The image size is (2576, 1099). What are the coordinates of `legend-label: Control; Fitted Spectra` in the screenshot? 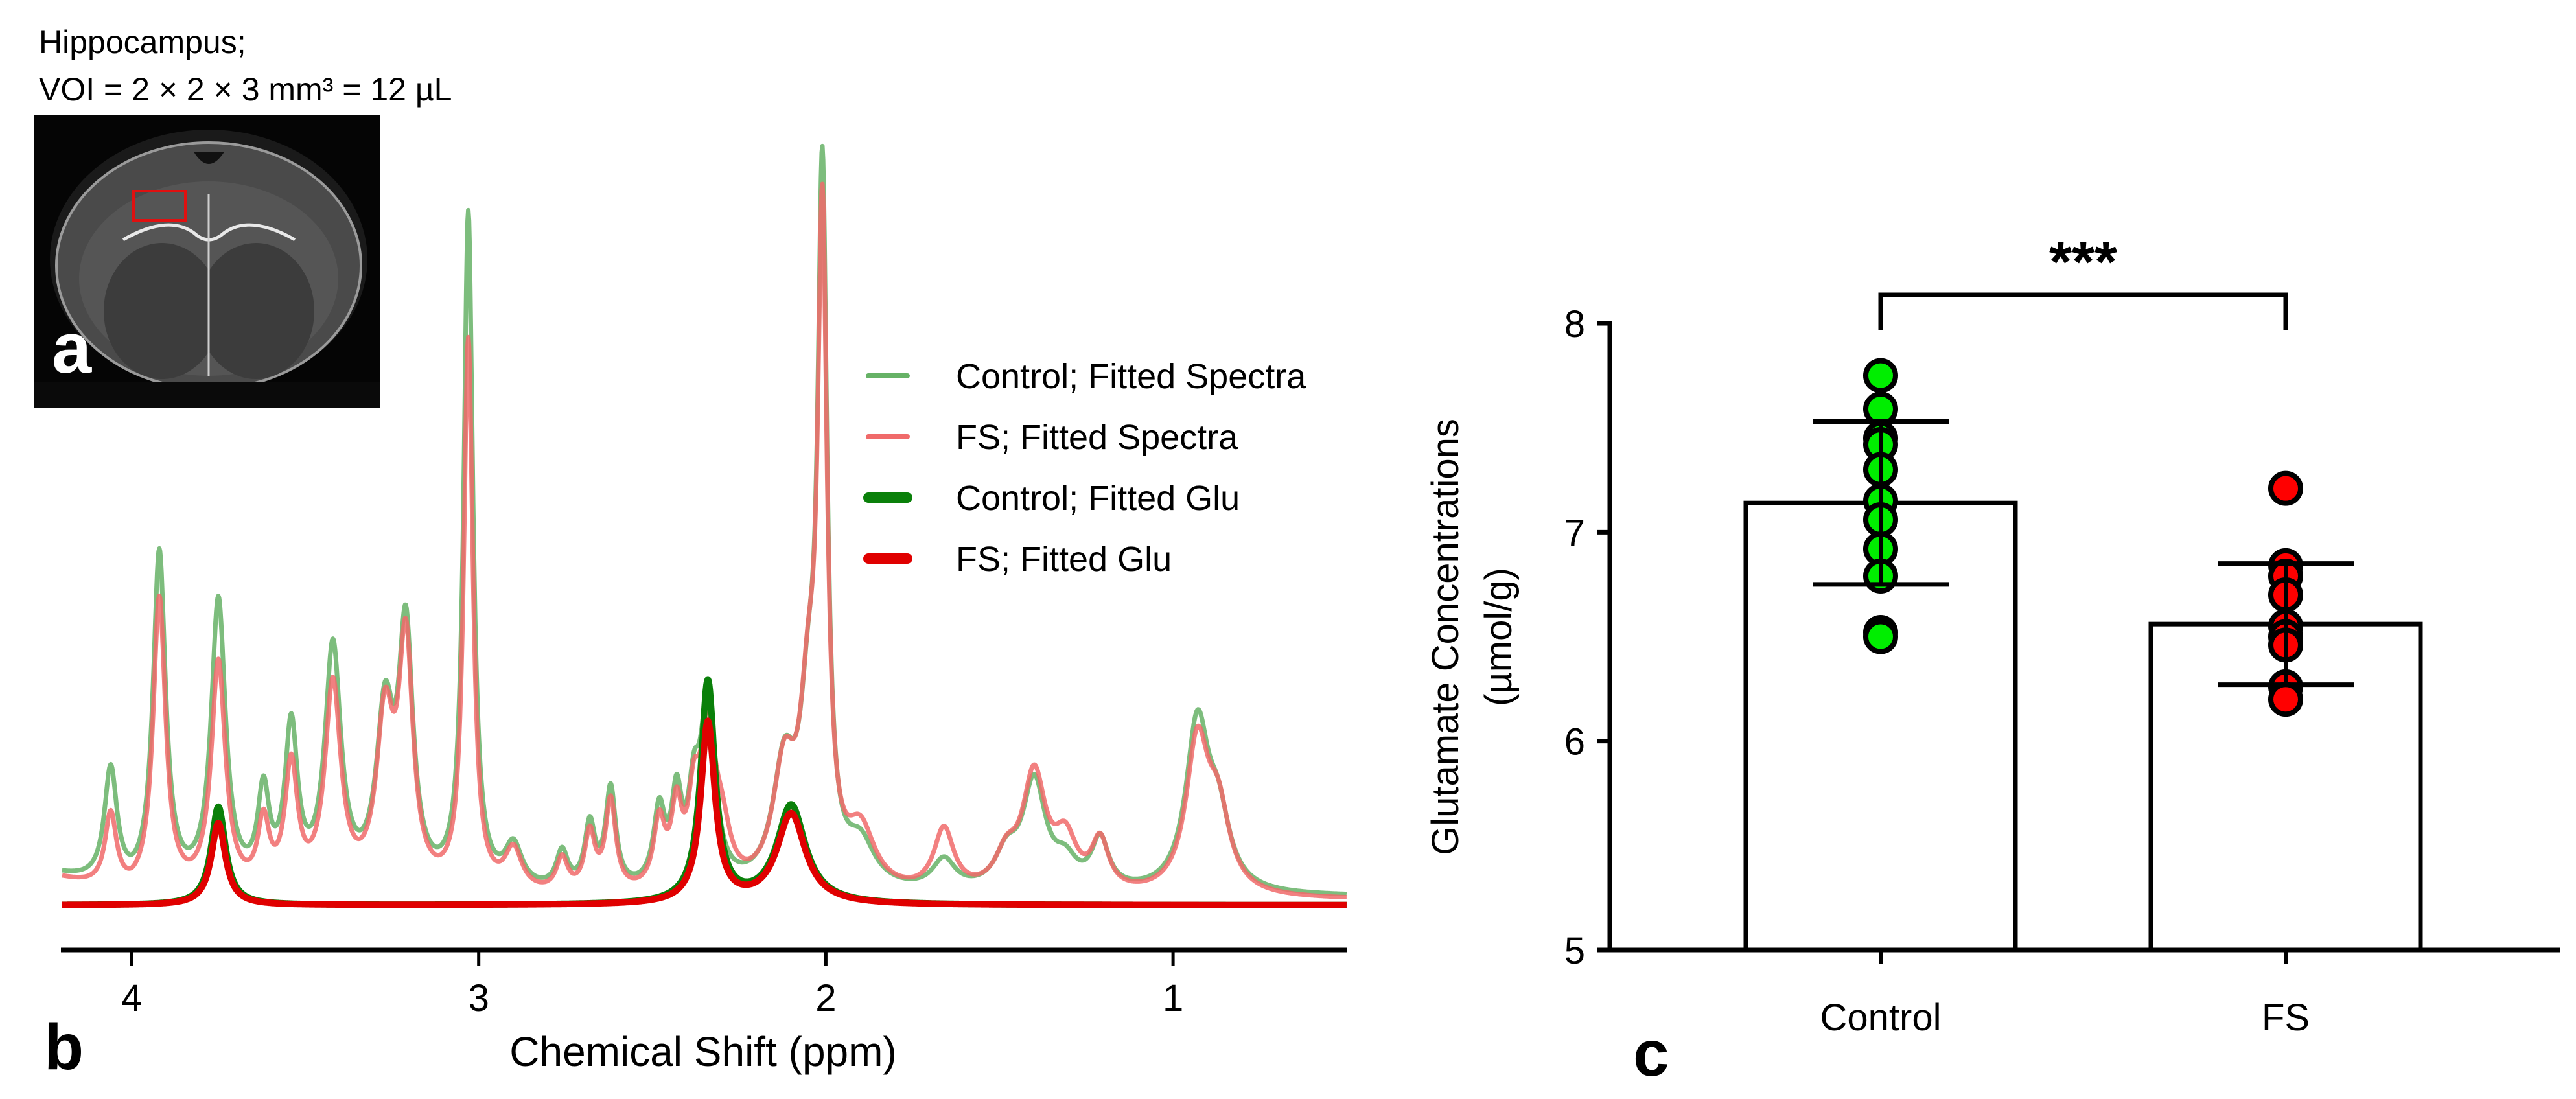 It's located at (1131, 376).